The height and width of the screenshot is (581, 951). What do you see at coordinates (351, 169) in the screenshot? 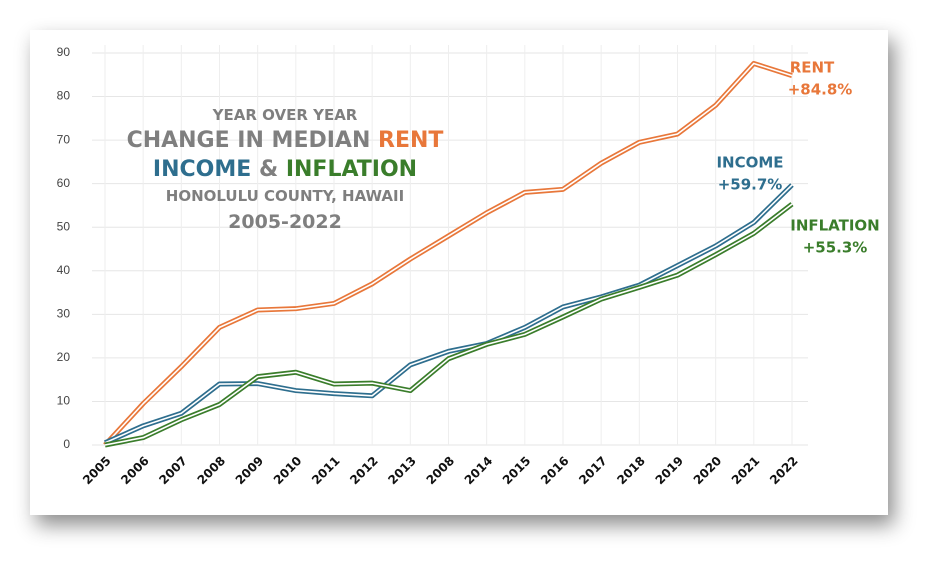
I see `title-text: INFLATION` at bounding box center [351, 169].